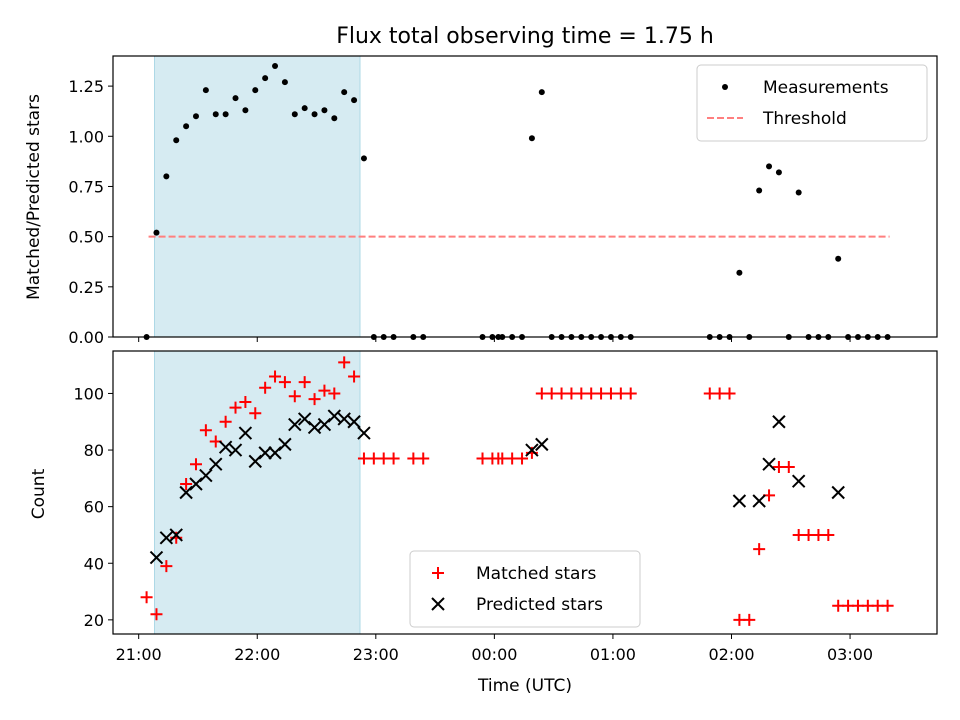  What do you see at coordinates (34, 197) in the screenshot?
I see `top-y-axis-label: Matched/Predicted stars` at bounding box center [34, 197].